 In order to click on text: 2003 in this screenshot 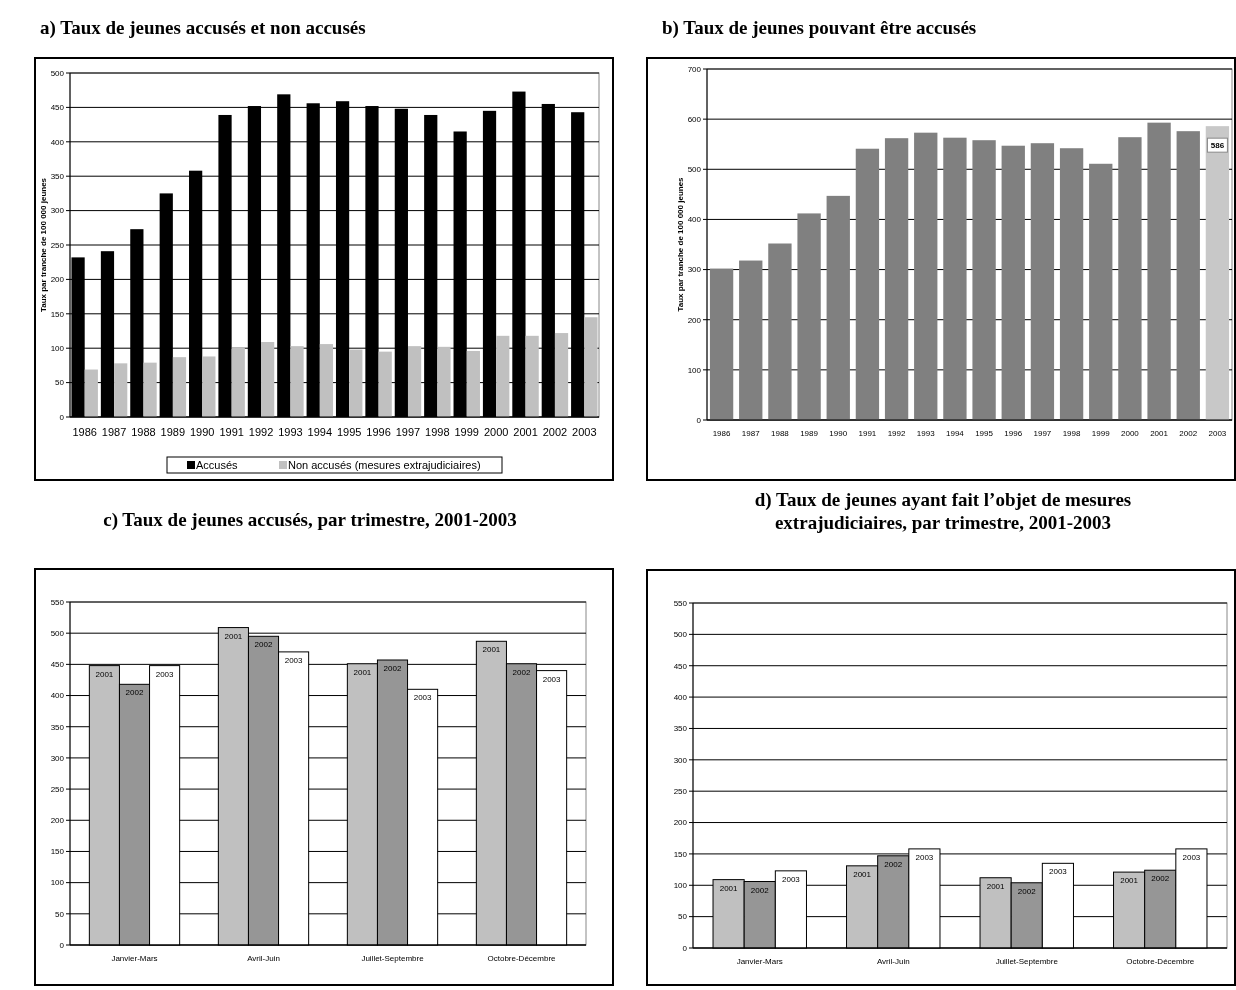, I will do `click(293, 660)`.